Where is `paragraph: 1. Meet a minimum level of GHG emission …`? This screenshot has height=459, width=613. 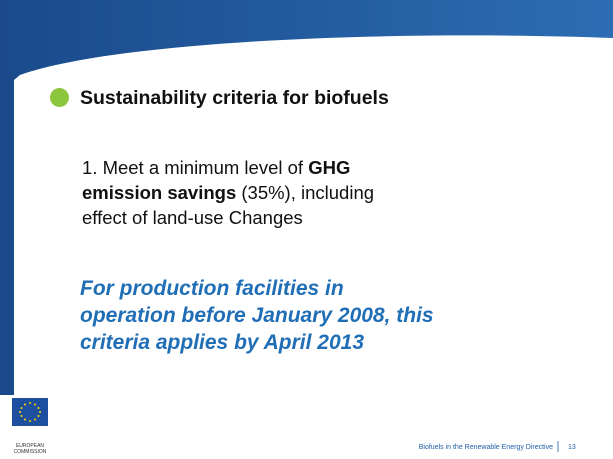 paragraph: 1. Meet a minimum level of GHG emission … is located at coordinates (232, 192).